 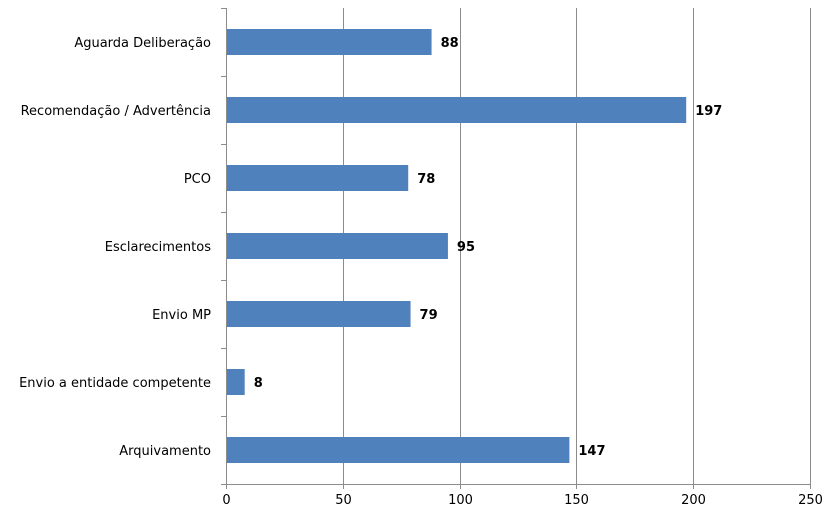 What do you see at coordinates (810, 500) in the screenshot?
I see `x-tick-label: 250` at bounding box center [810, 500].